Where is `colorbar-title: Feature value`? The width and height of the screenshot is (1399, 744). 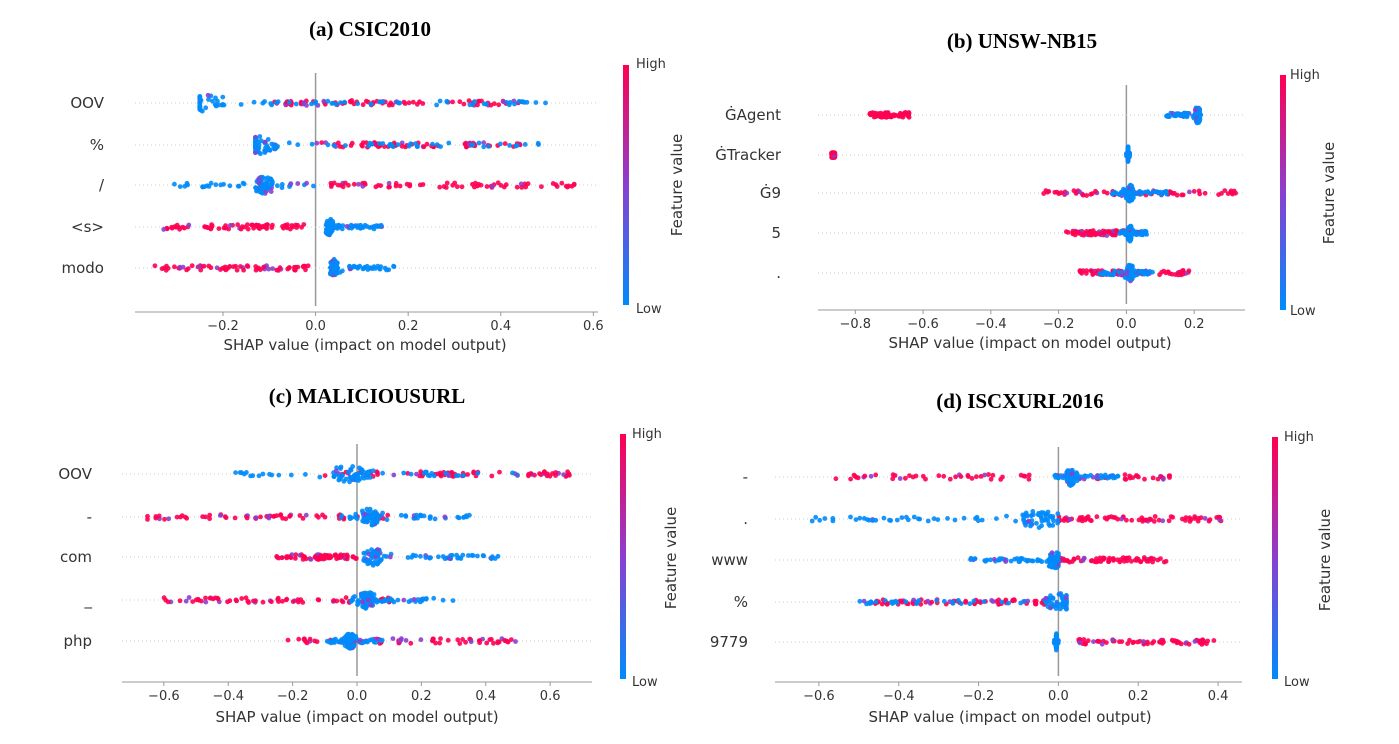
colorbar-title: Feature value is located at coordinates (671, 558).